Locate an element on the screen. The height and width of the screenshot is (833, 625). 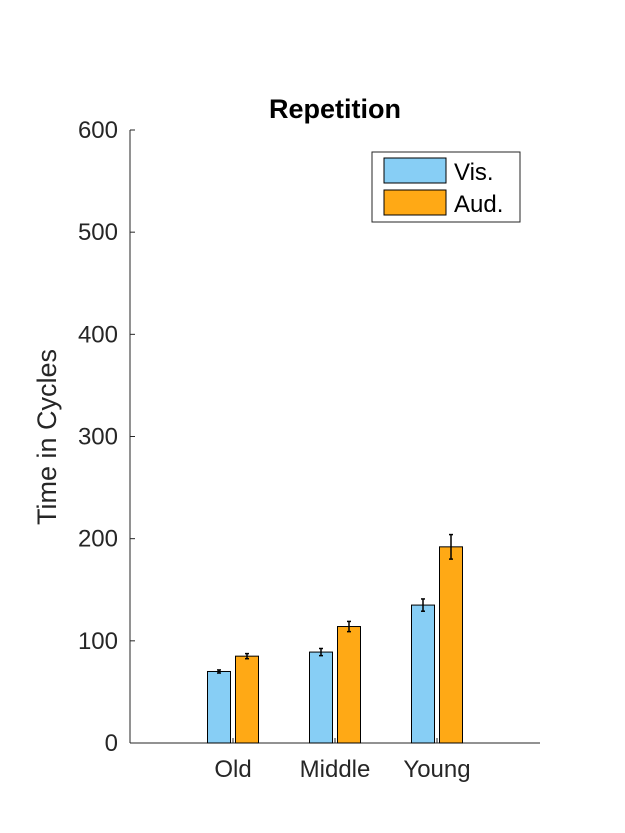
bar-vis-middle is located at coordinates (321, 697).